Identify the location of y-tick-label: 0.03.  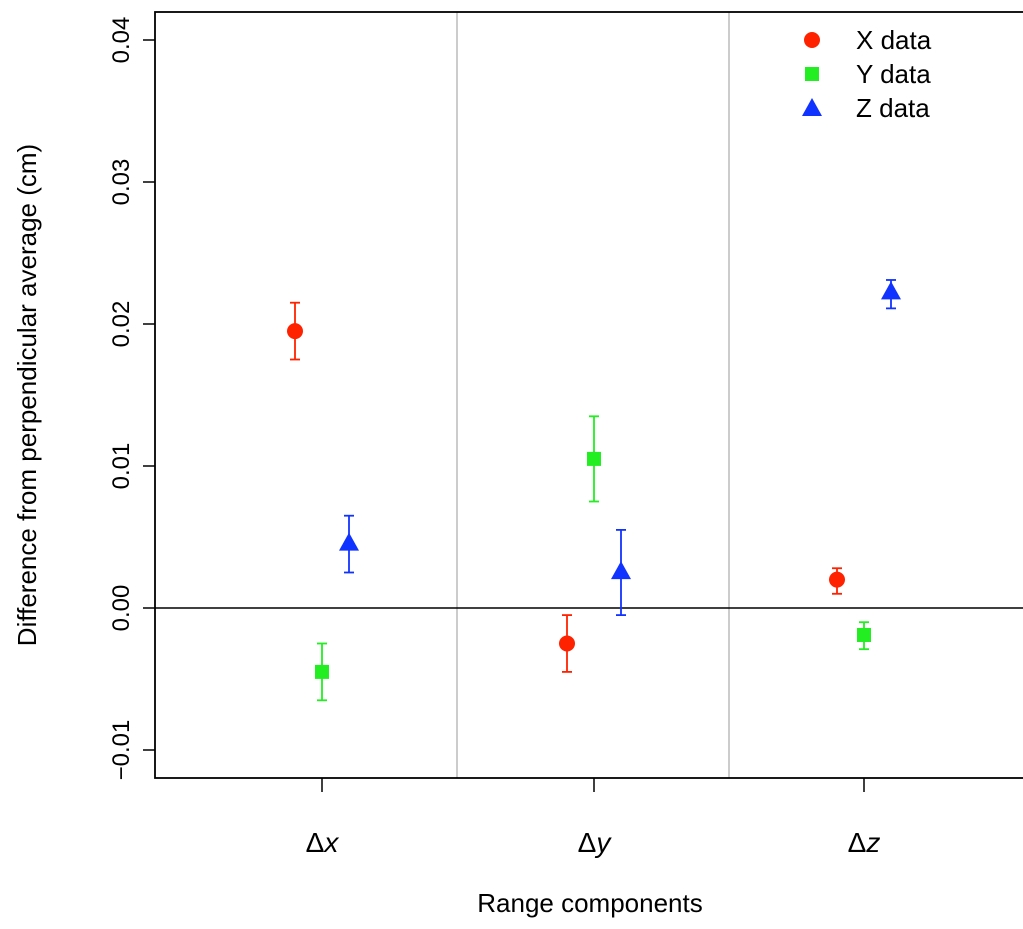
(121, 182).